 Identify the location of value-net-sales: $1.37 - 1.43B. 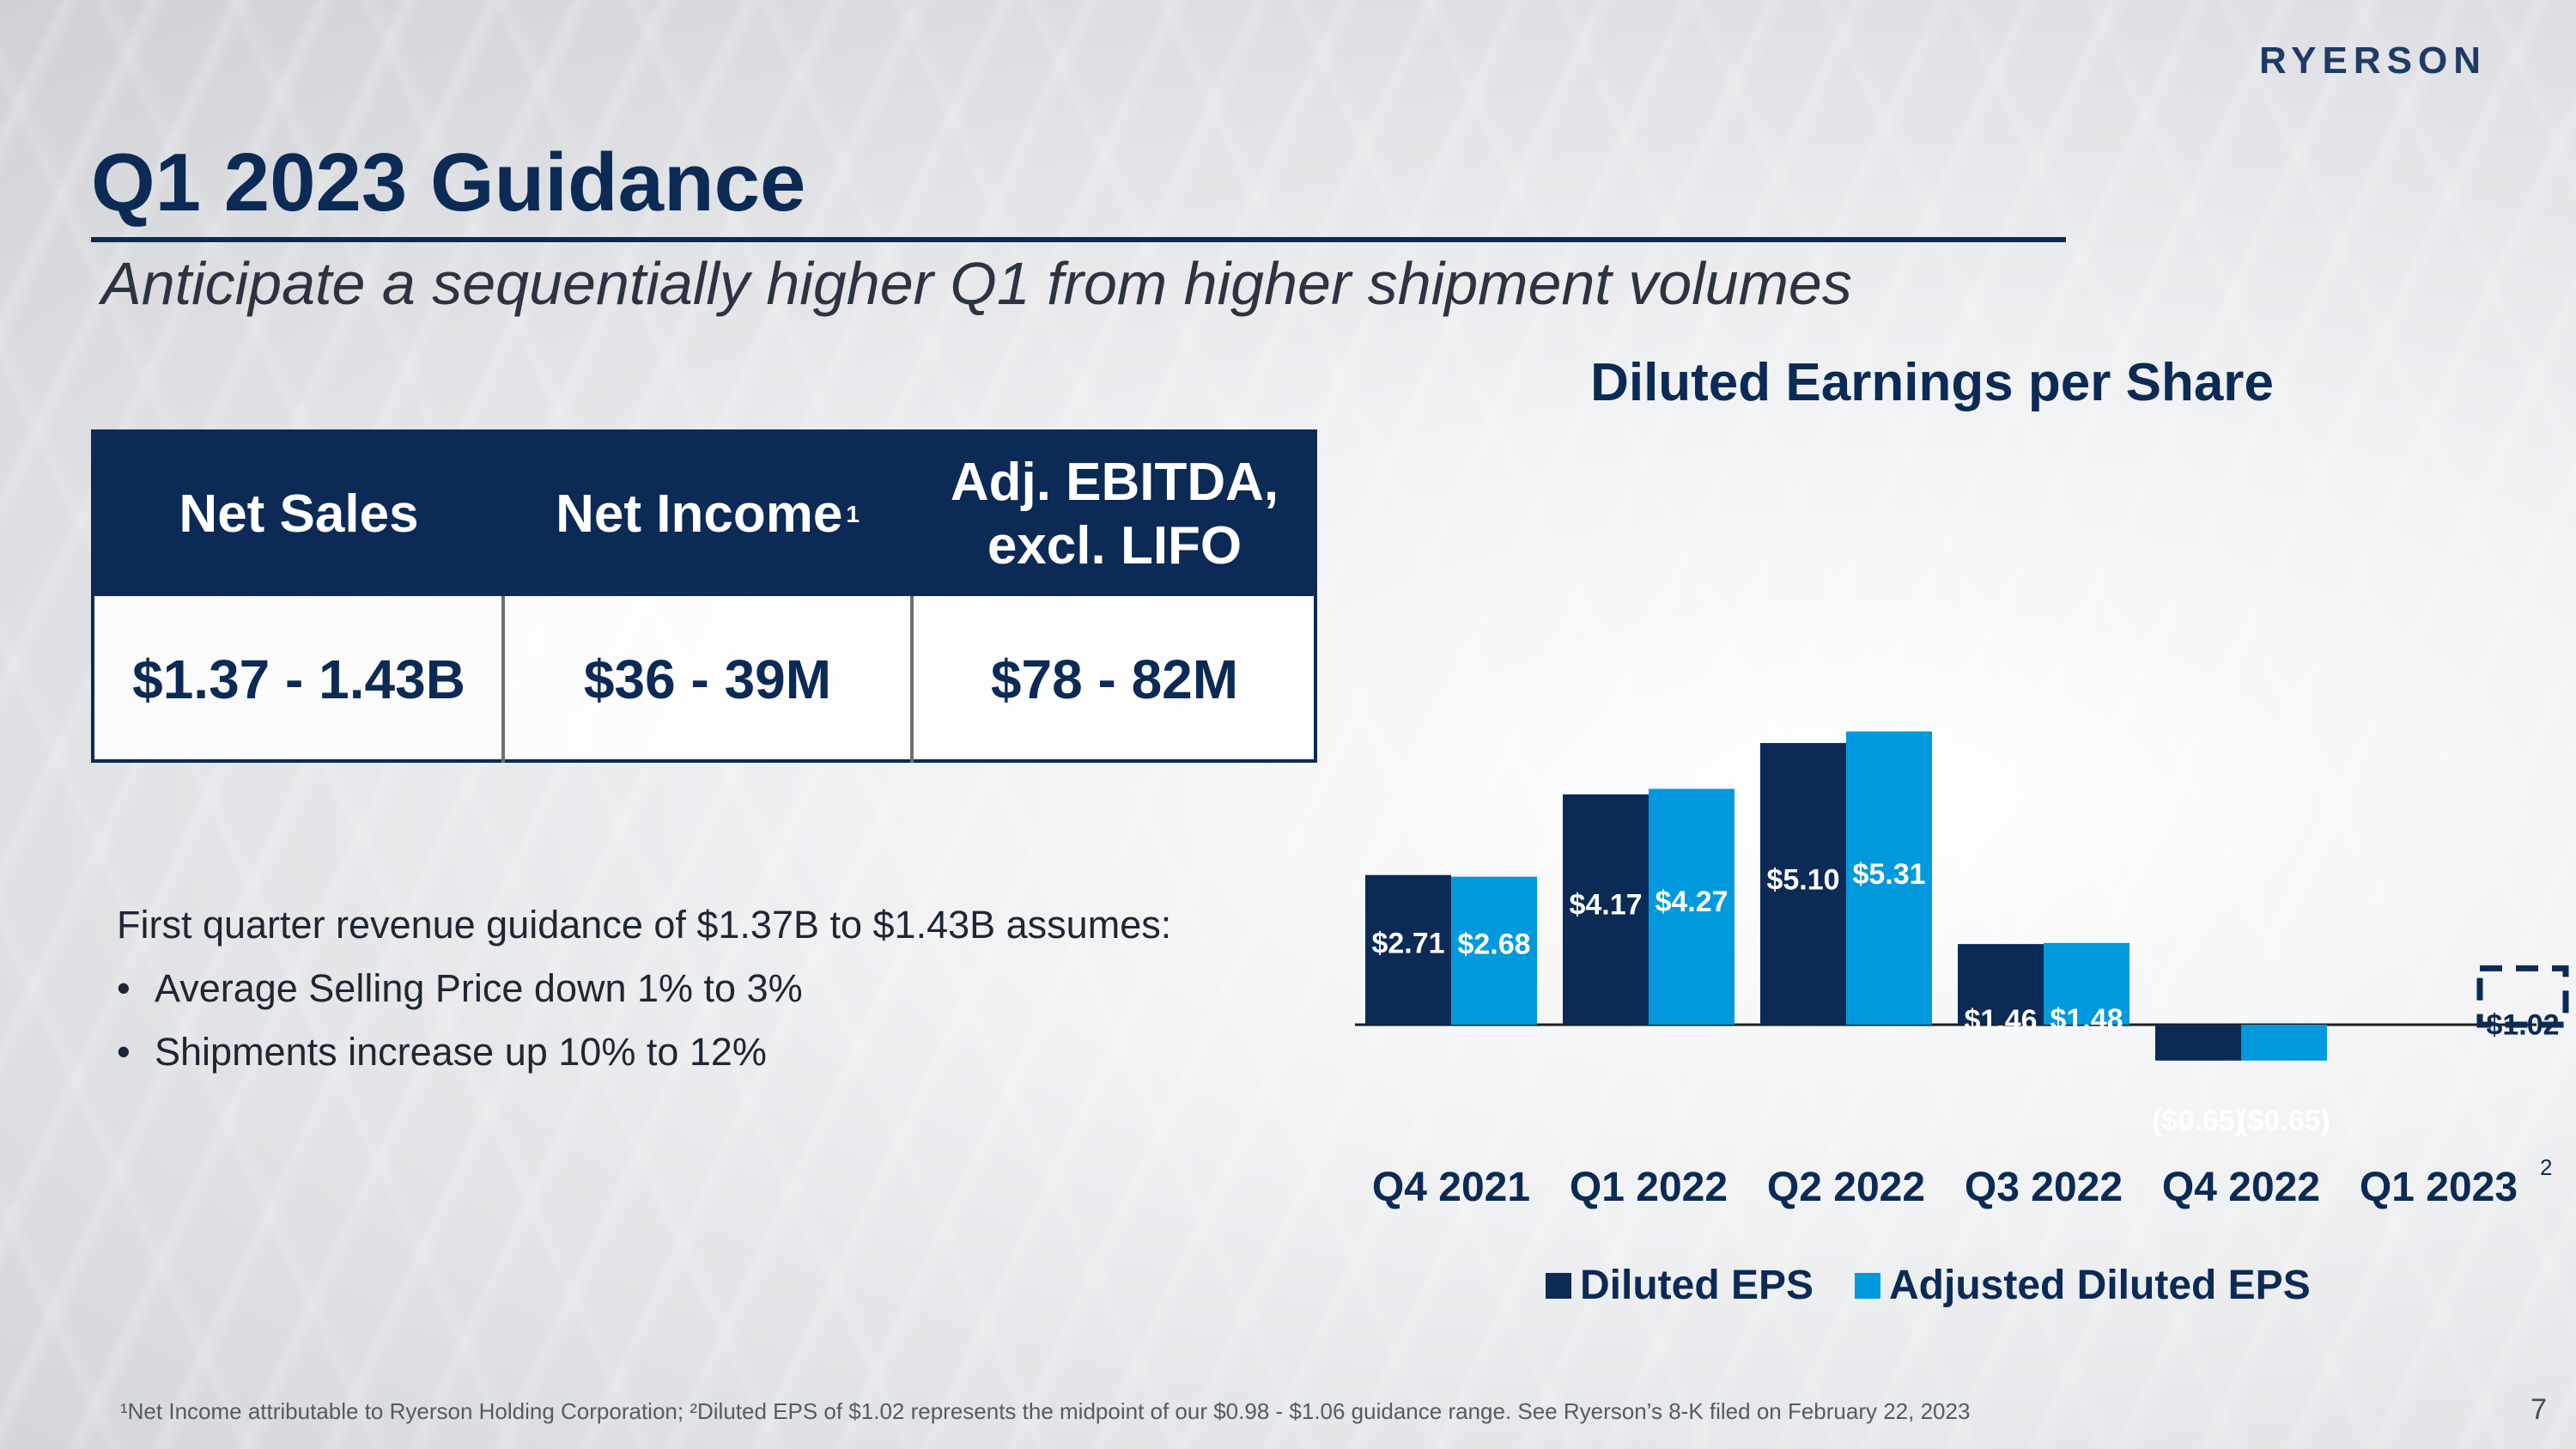
(298, 679).